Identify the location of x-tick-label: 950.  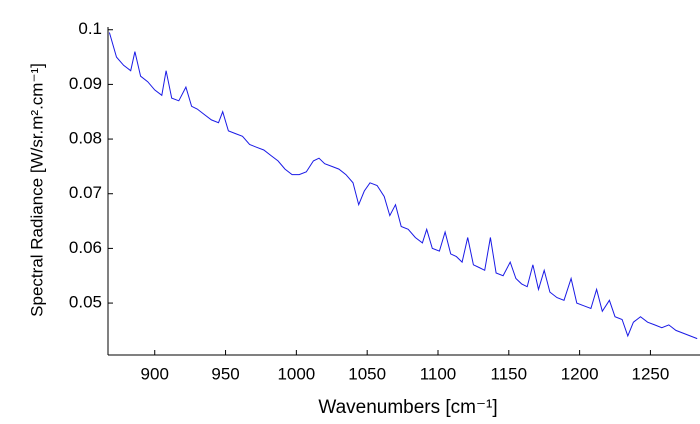
(225, 373).